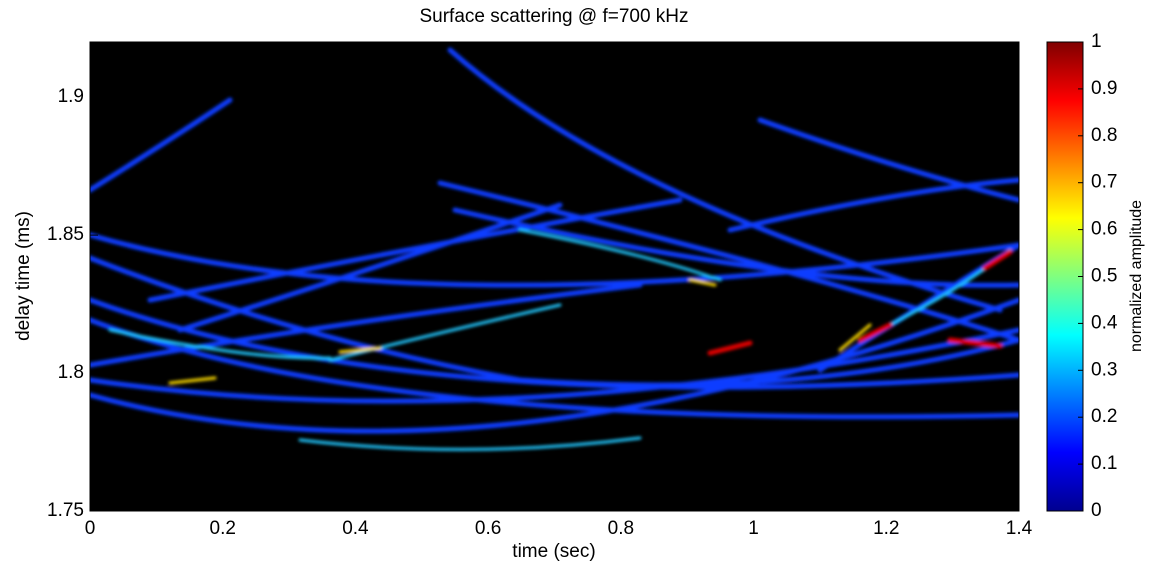 The width and height of the screenshot is (1151, 569). I want to click on colorbar-tick-label: 0.5, so click(1104, 276).